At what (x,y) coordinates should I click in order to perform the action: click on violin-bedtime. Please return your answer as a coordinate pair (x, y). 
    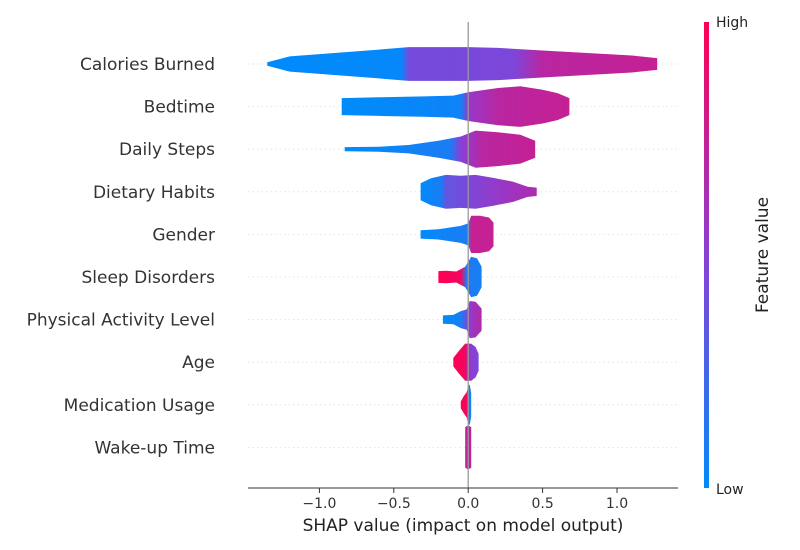
    Looking at the image, I should click on (455, 106).